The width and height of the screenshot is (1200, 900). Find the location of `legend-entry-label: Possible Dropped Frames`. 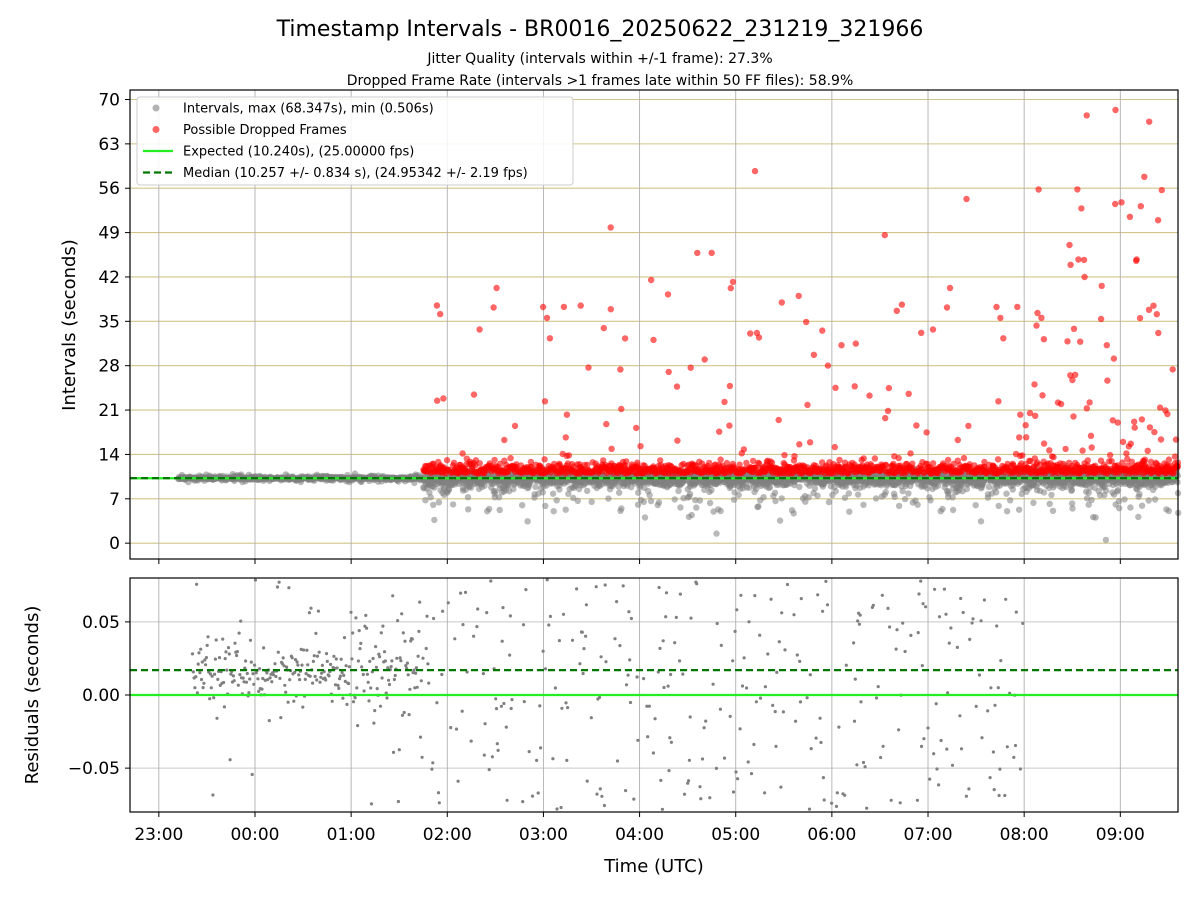

legend-entry-label: Possible Dropped Frames is located at coordinates (265, 130).